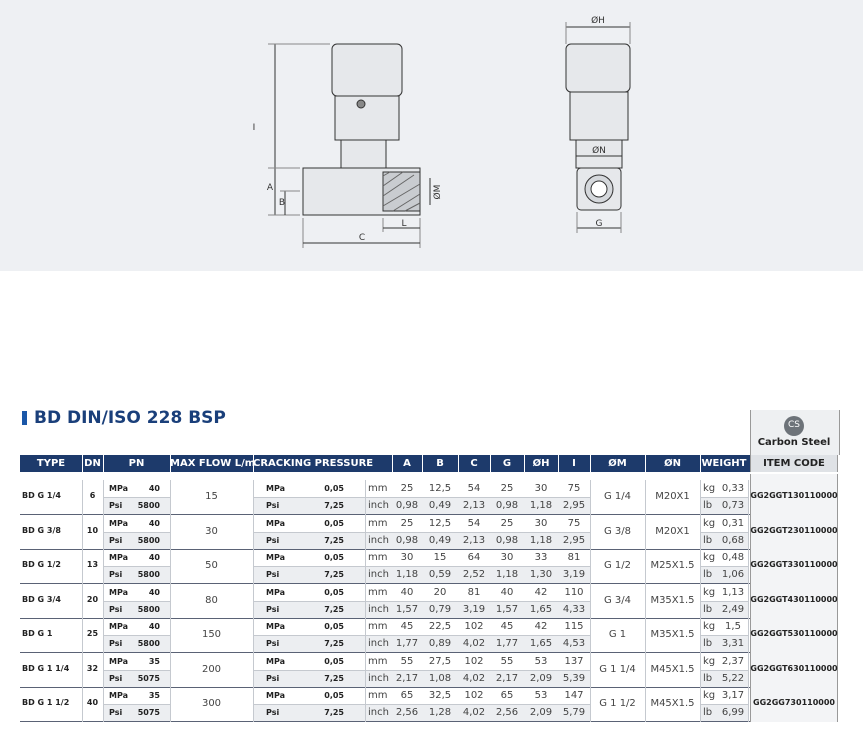  I want to click on dim-value: 137, so click(574, 661).